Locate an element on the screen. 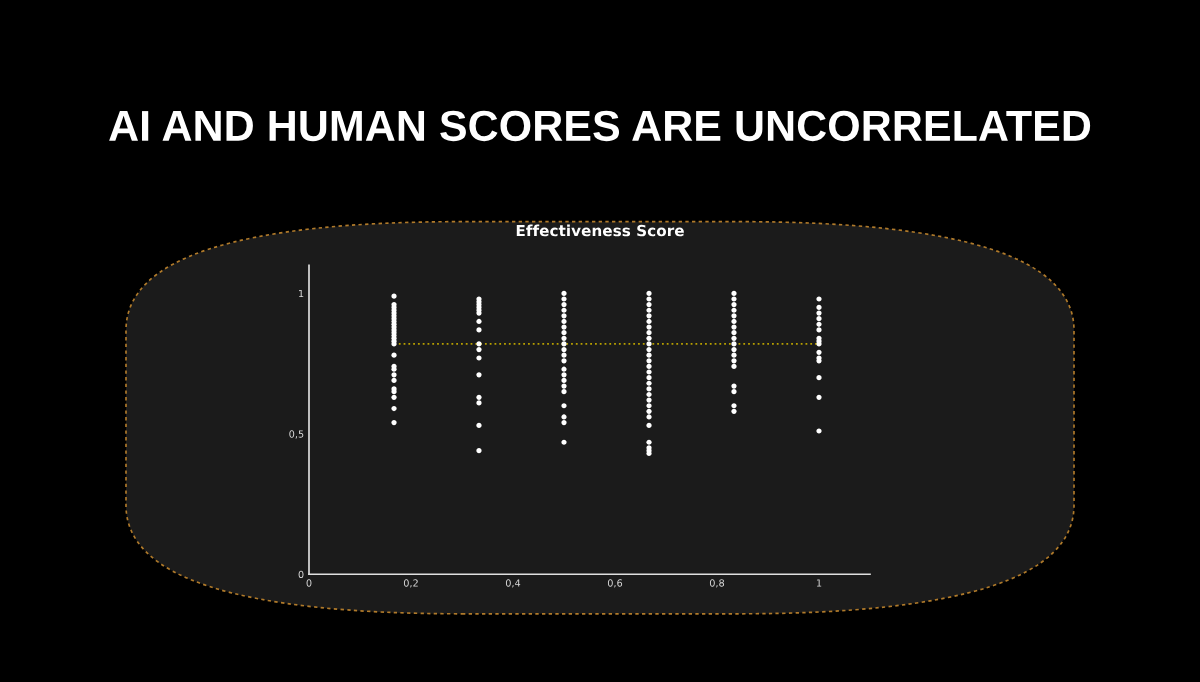 The width and height of the screenshot is (1200, 682). x-tick-label: 0,6 is located at coordinates (615, 583).